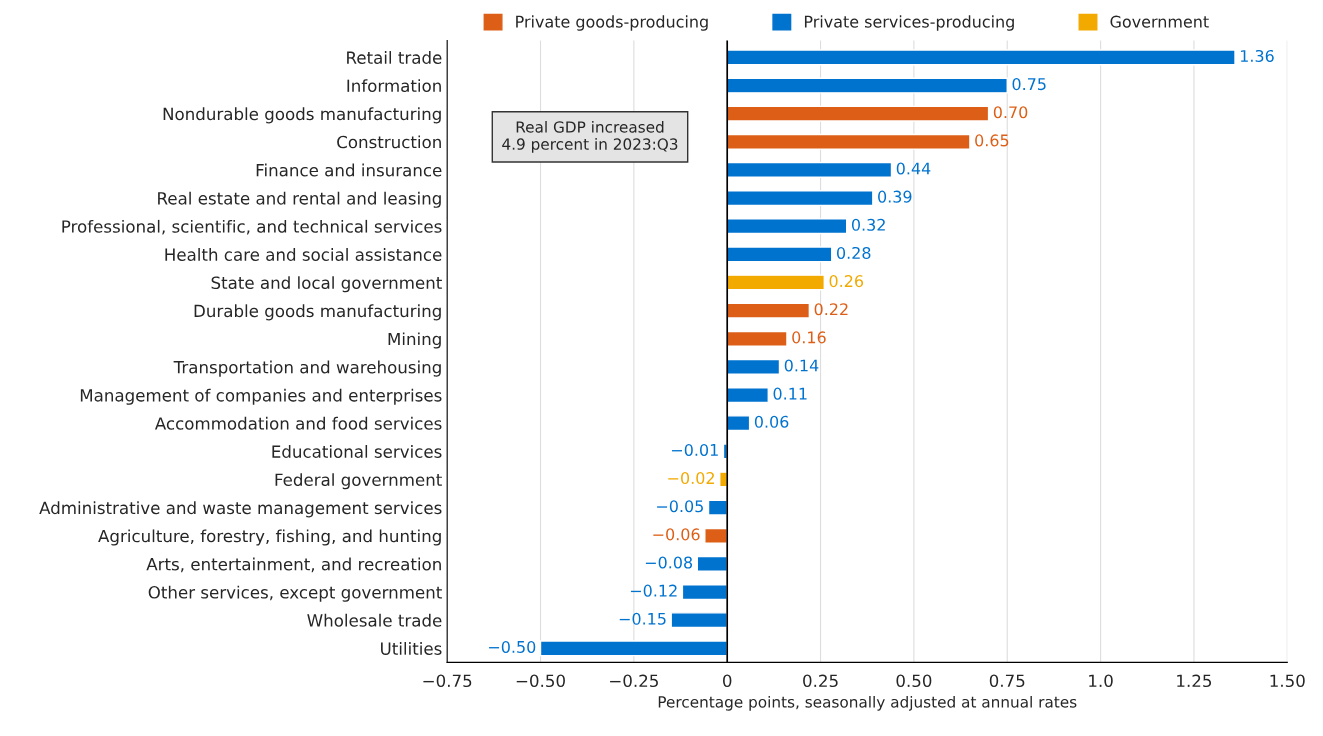  What do you see at coordinates (590, 136) in the screenshot?
I see `annotation: Real GDP increased 4.9 percent in 2023:Q3` at bounding box center [590, 136].